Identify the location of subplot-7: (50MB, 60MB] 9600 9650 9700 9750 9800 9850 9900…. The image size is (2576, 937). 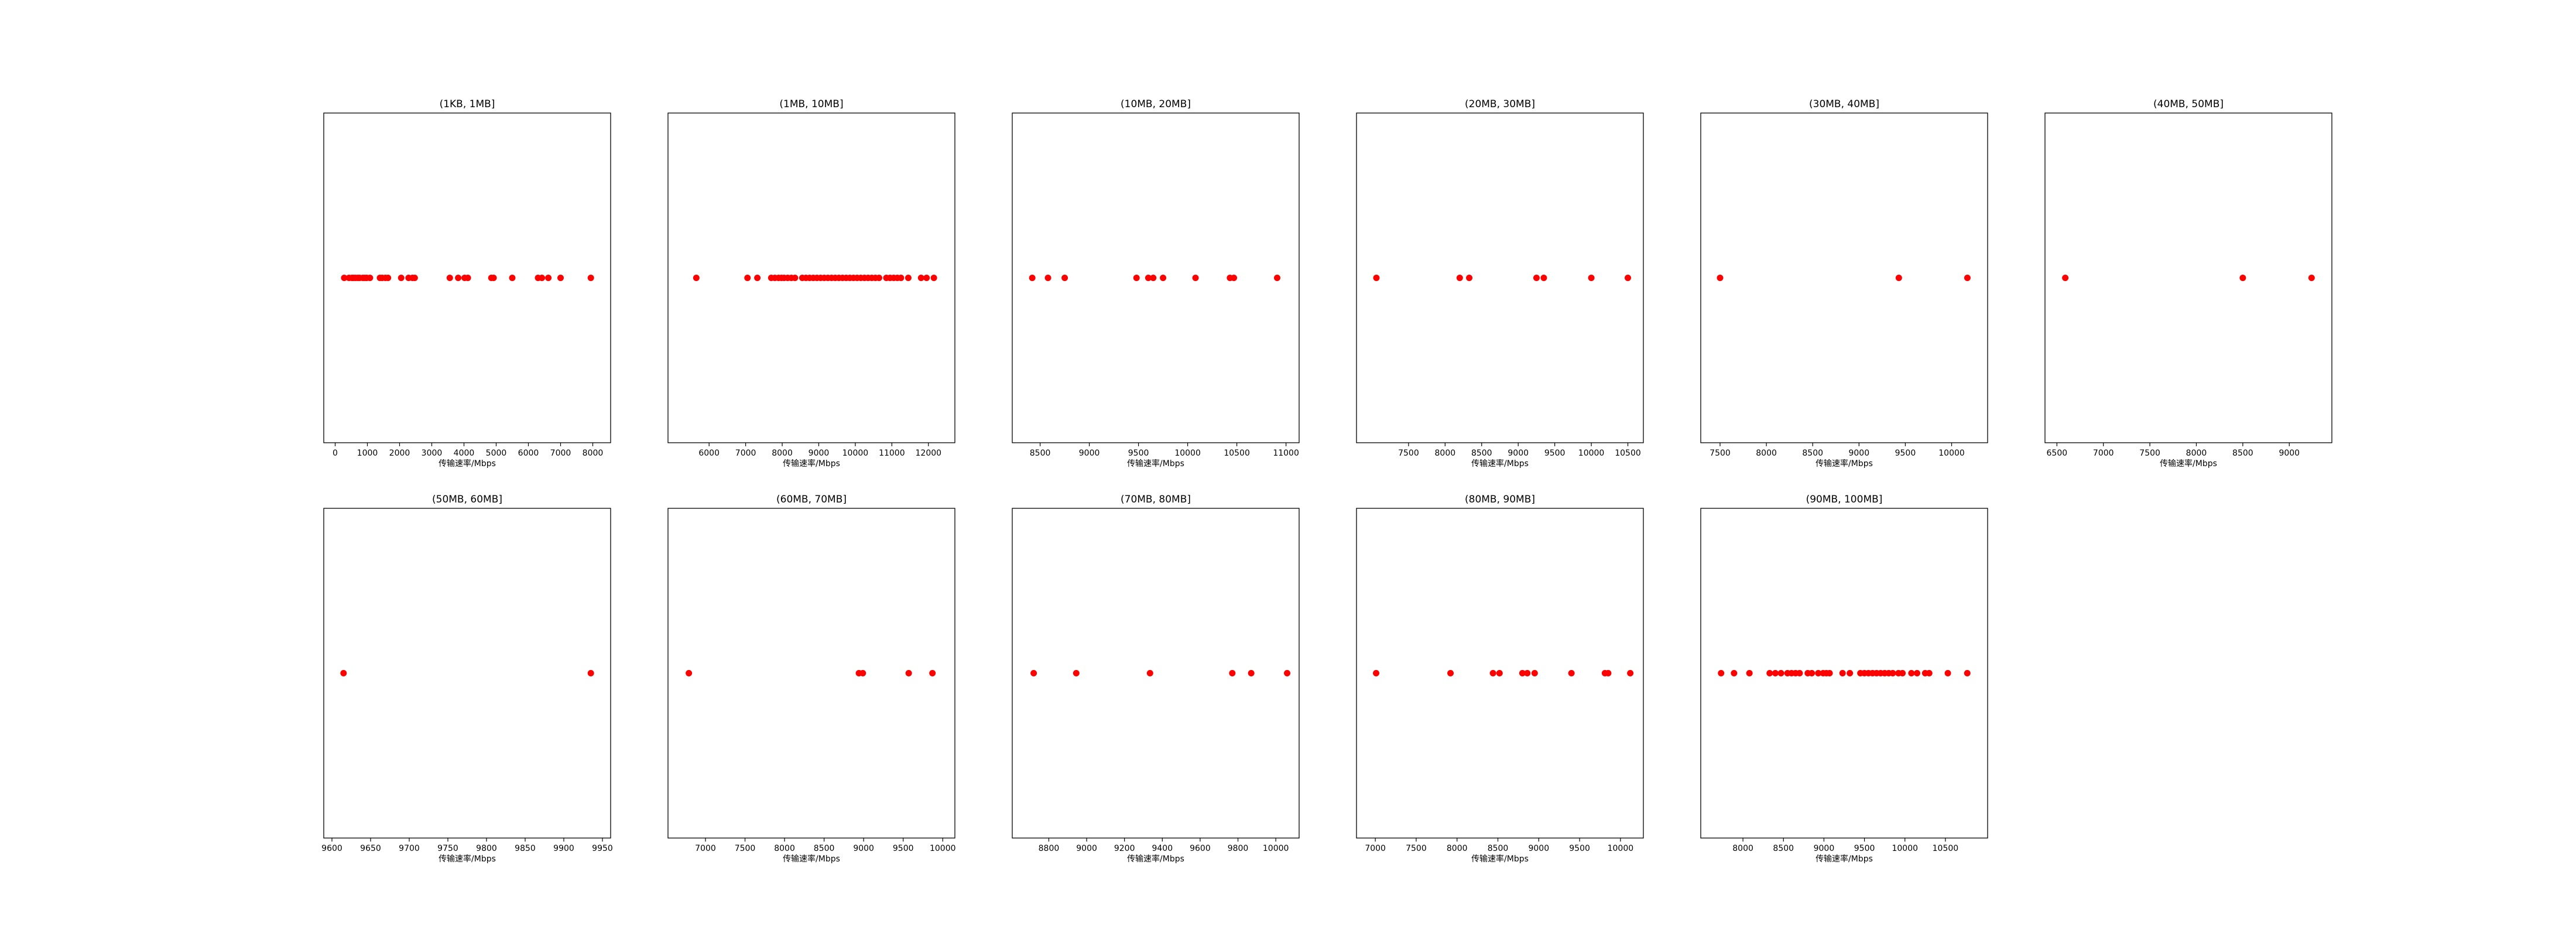
(467, 679).